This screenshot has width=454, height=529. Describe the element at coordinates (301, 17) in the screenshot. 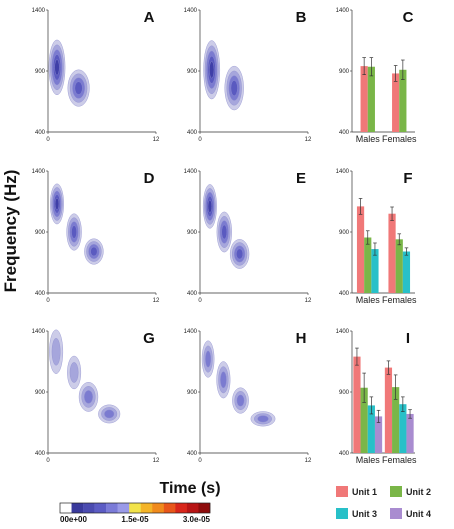

I see `panel-letter: B` at that location.